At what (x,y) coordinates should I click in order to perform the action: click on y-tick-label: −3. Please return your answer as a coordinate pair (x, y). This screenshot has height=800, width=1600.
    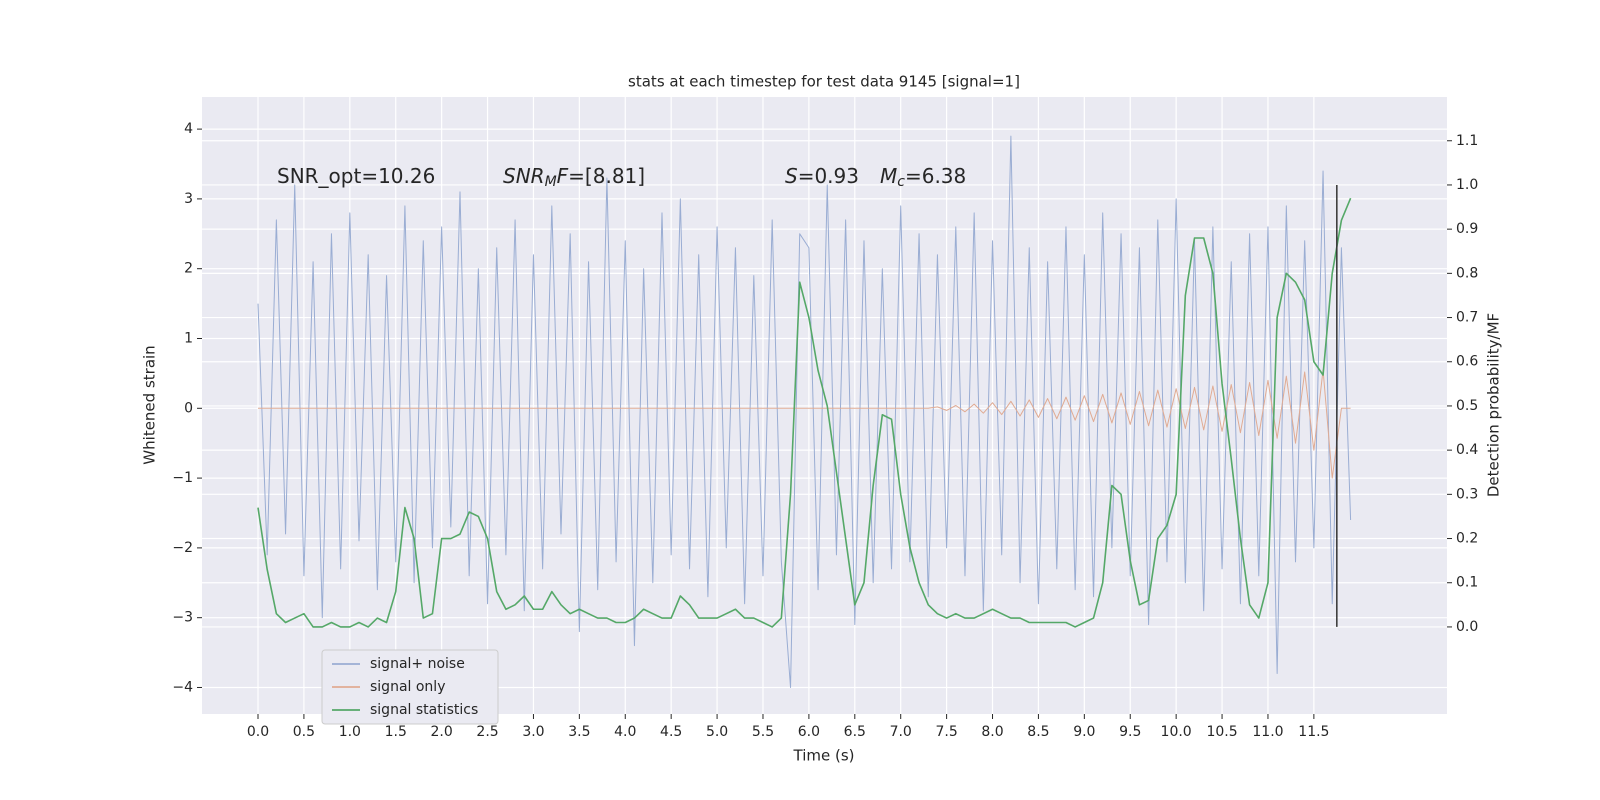
    Looking at the image, I should click on (182, 618).